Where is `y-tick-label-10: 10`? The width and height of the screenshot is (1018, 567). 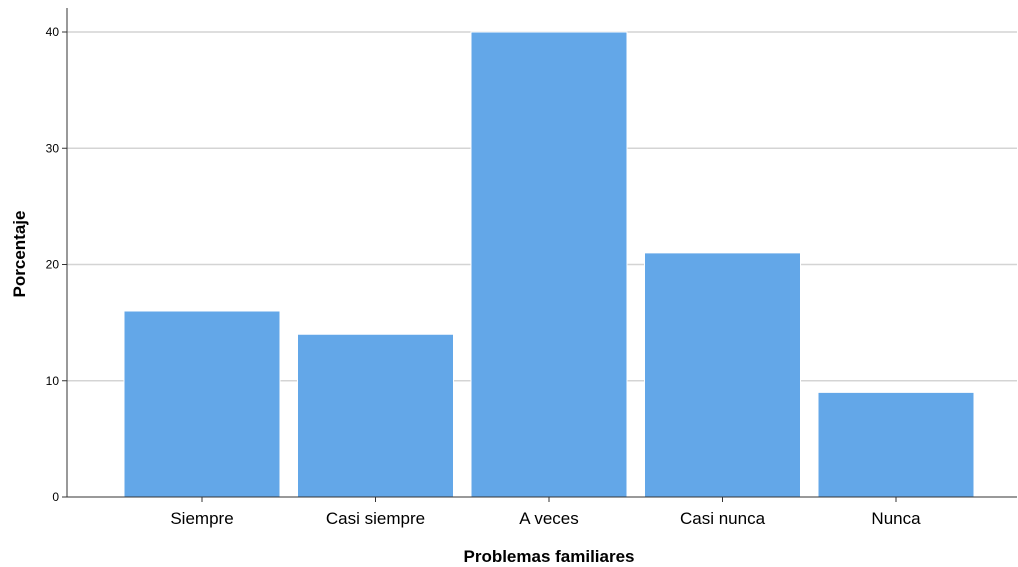
y-tick-label-10: 10 is located at coordinates (53, 381).